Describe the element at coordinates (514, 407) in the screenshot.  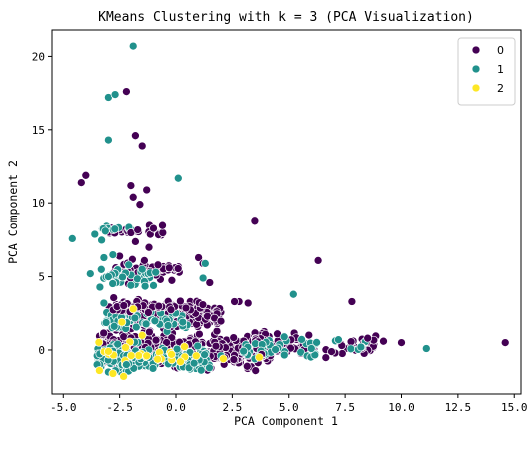
I see `x-tick-label: 15.0` at that location.